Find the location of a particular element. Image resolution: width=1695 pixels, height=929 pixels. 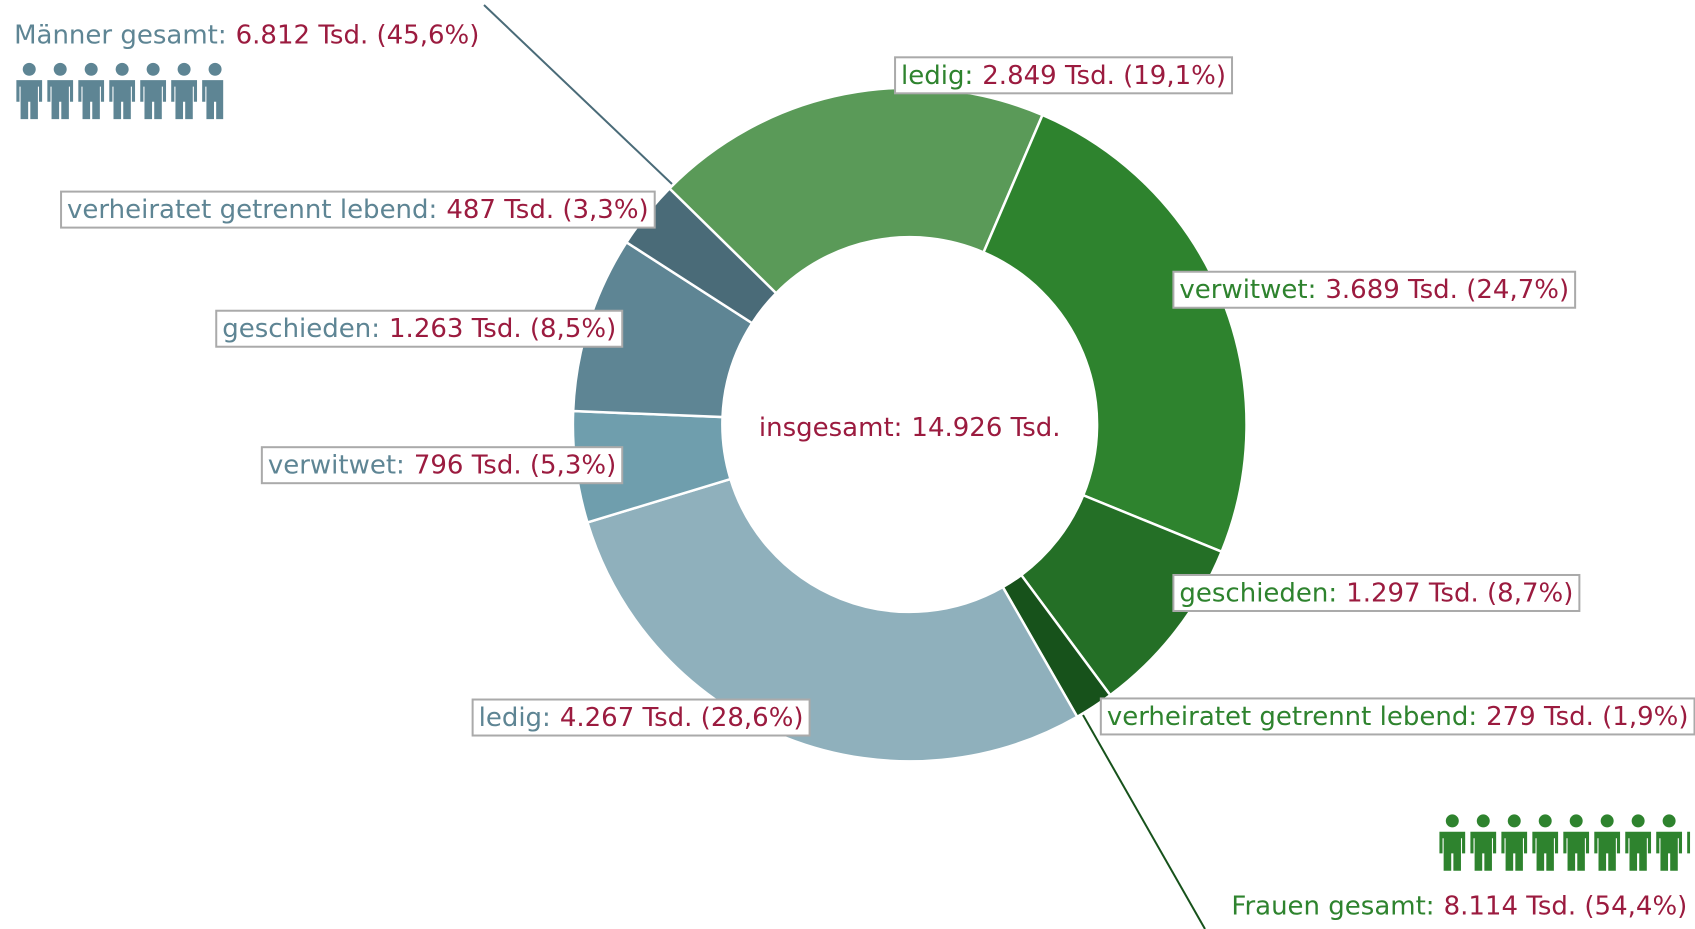

value-label: 279 Tsd. (1,9%) is located at coordinates (1587, 716).